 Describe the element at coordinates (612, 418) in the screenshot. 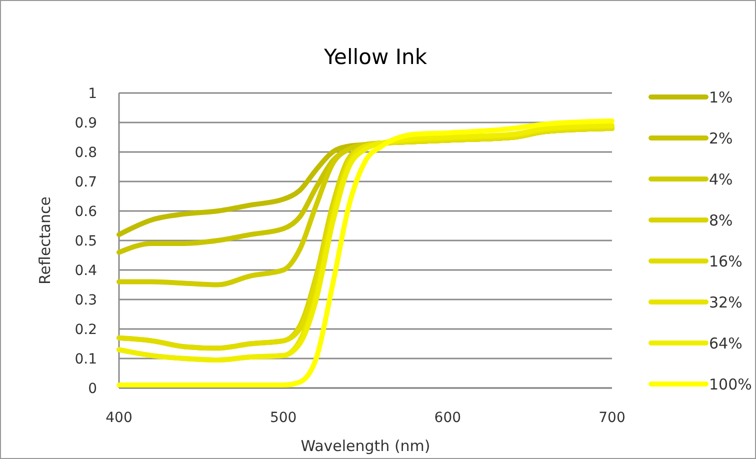

I see `x-tick-label: 700` at that location.